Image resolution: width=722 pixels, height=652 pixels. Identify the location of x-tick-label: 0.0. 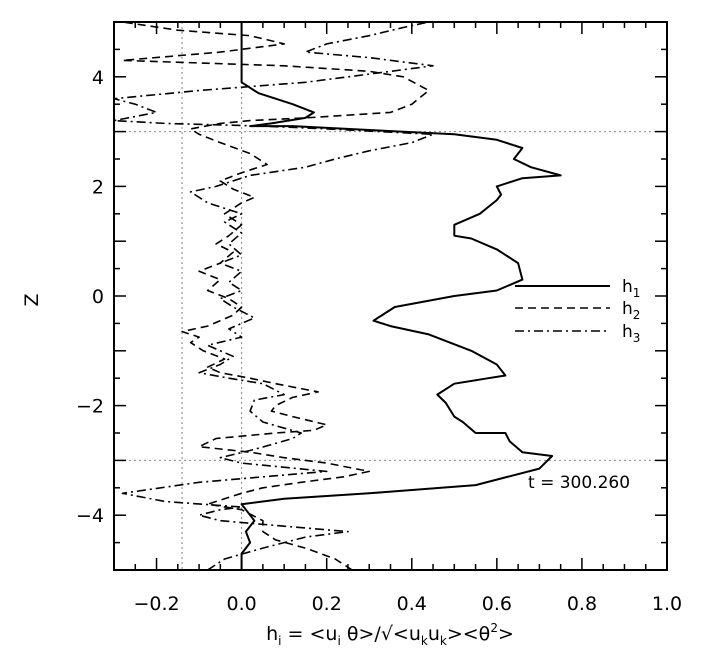
(242, 604).